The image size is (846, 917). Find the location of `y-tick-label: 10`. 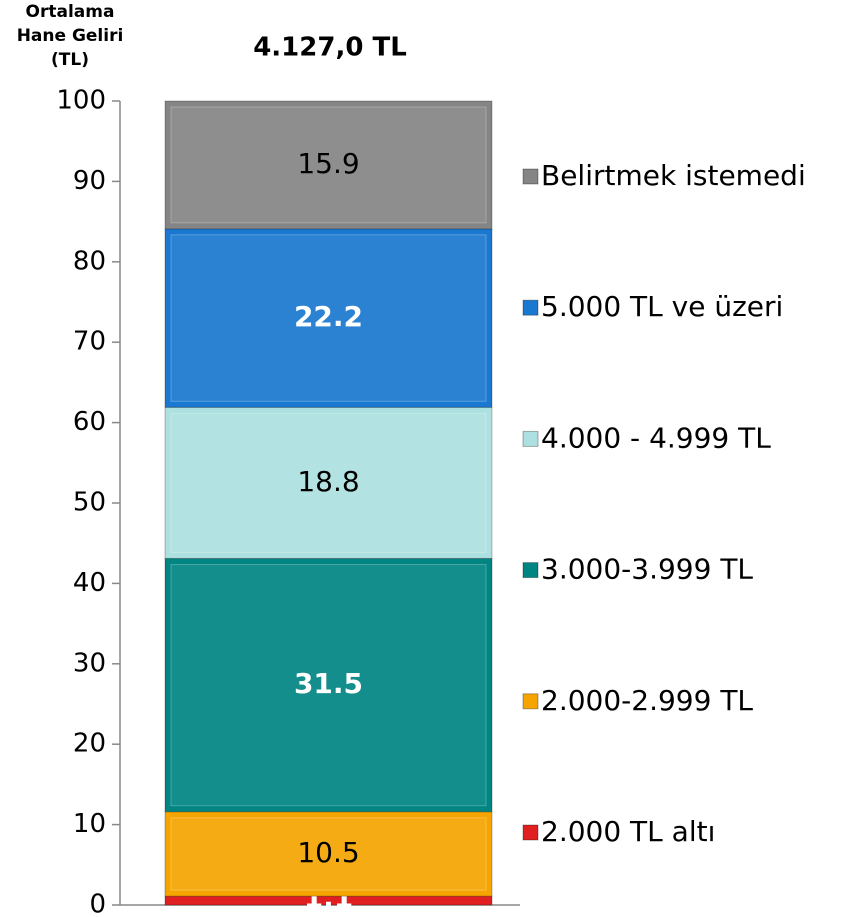

y-tick-label: 10 is located at coordinates (89, 824).